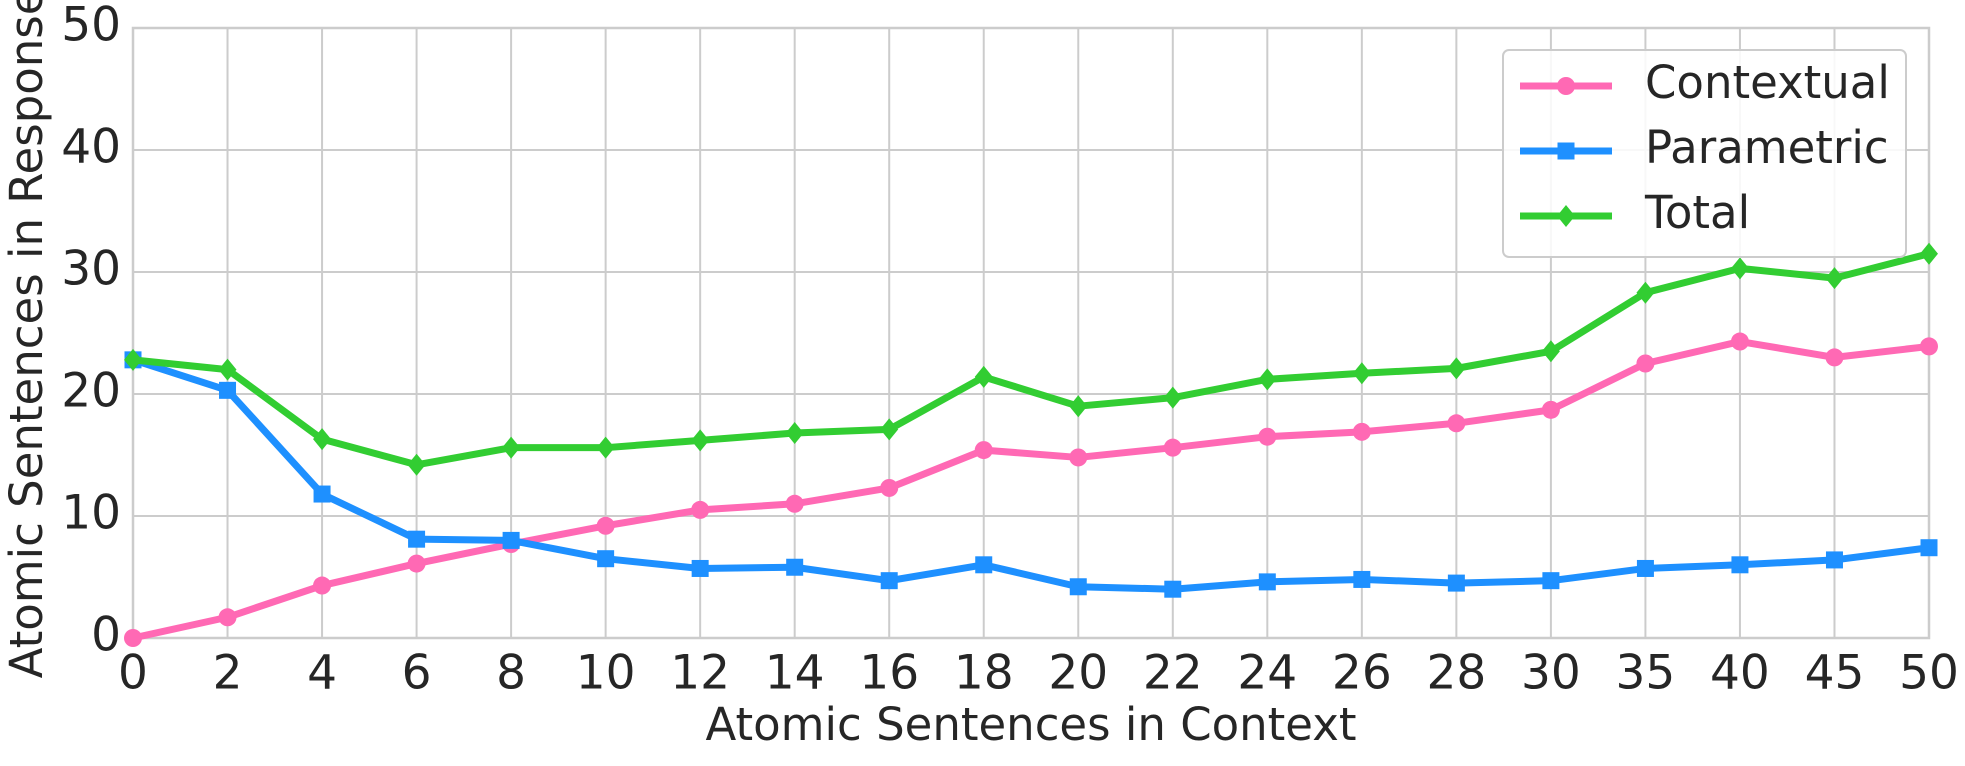  I want to click on x-tick-label: 18, so click(984, 673).